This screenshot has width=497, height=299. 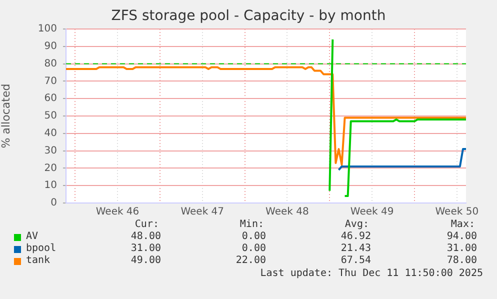 I want to click on x-tick-label: Week 46, so click(x=118, y=212).